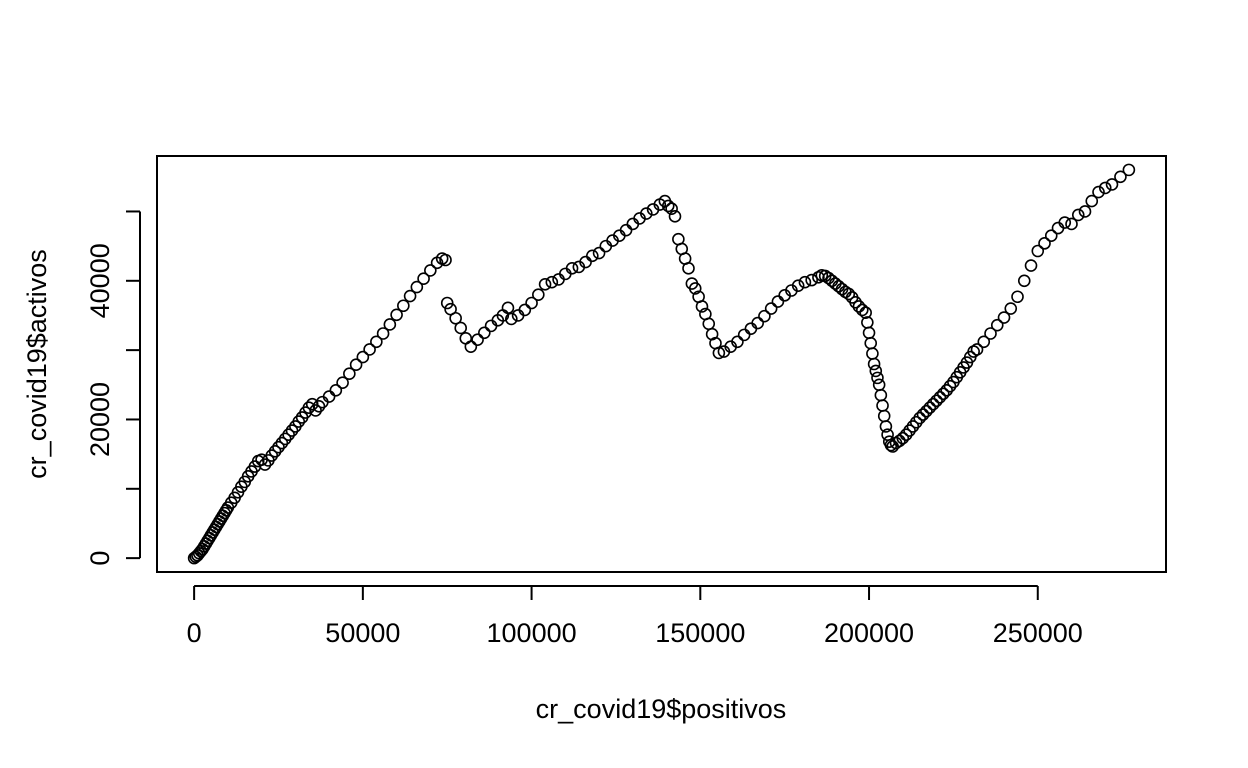 The width and height of the screenshot is (1248, 768). What do you see at coordinates (869, 633) in the screenshot?
I see `x-tick-label: 200000` at bounding box center [869, 633].